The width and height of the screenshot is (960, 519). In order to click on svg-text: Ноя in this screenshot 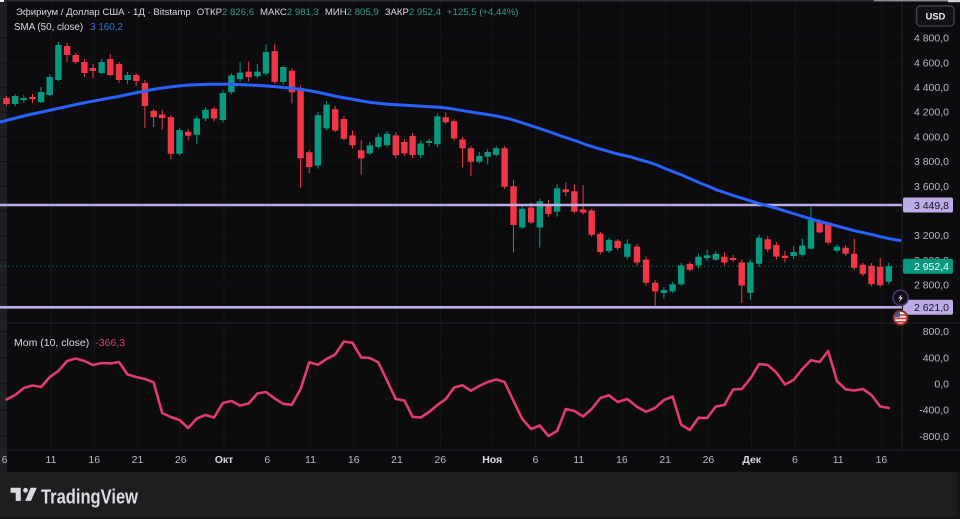, I will do `click(492, 460)`.